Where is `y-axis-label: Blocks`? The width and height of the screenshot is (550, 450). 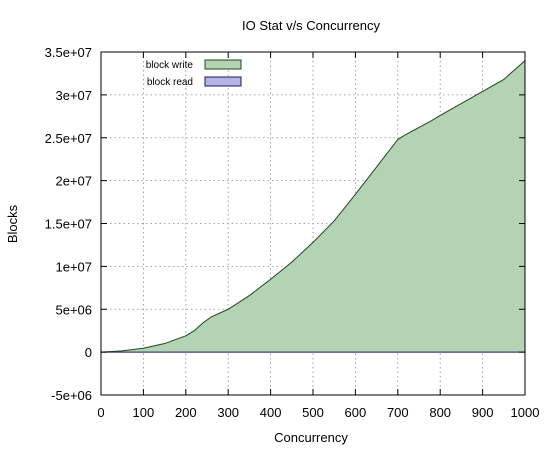
y-axis-label: Blocks is located at coordinates (12, 223).